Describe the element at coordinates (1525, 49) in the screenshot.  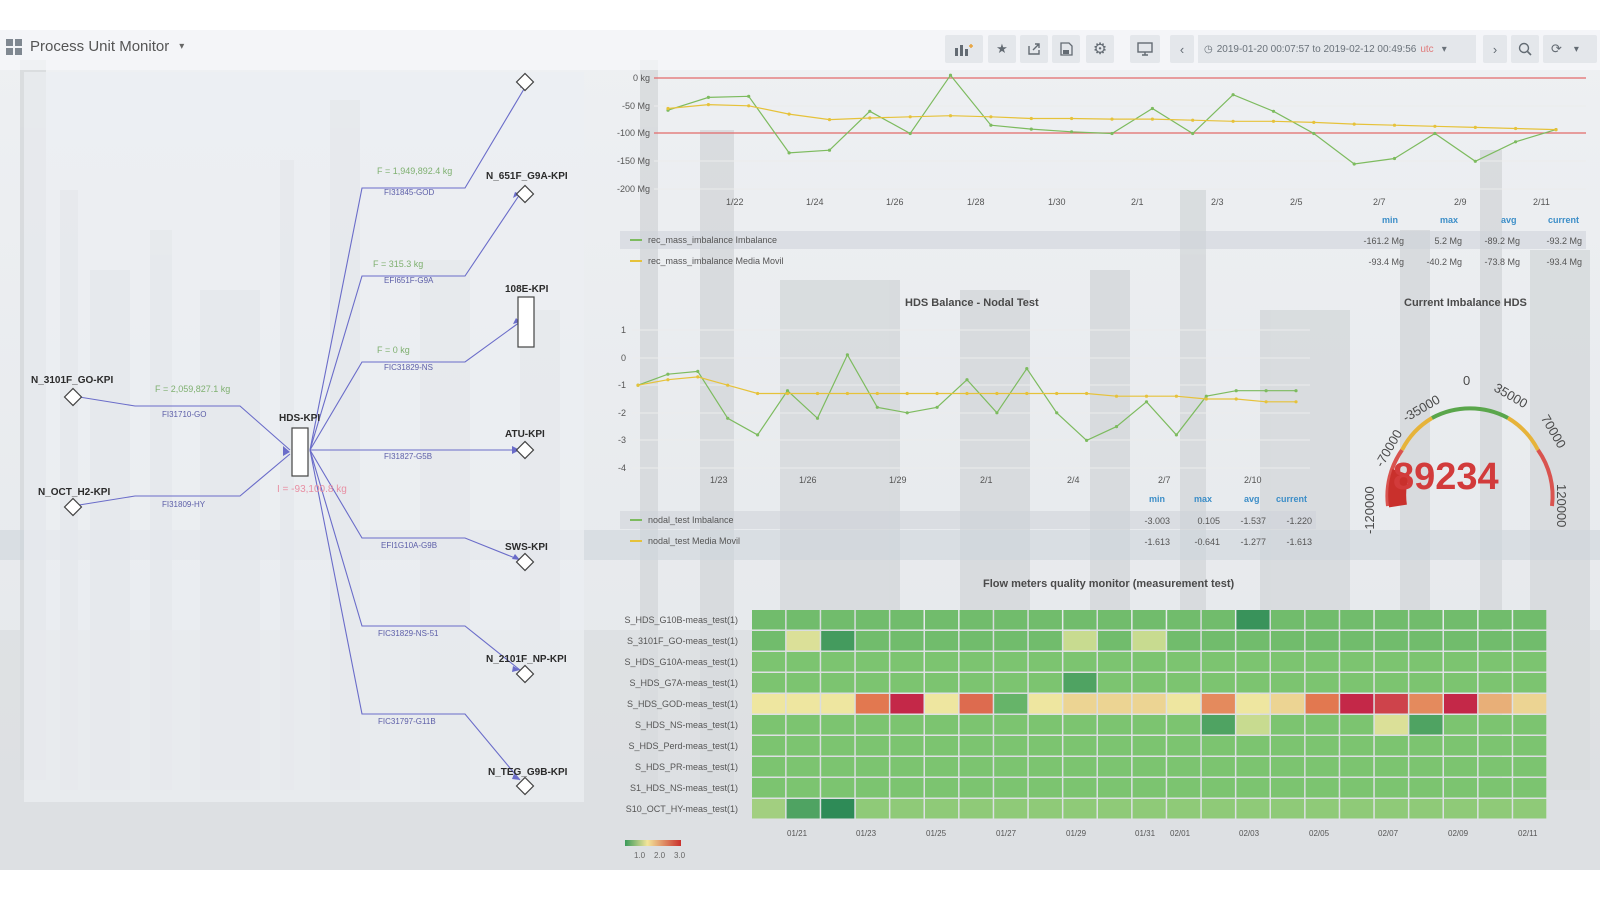
I see `zoom-out-button` at that location.